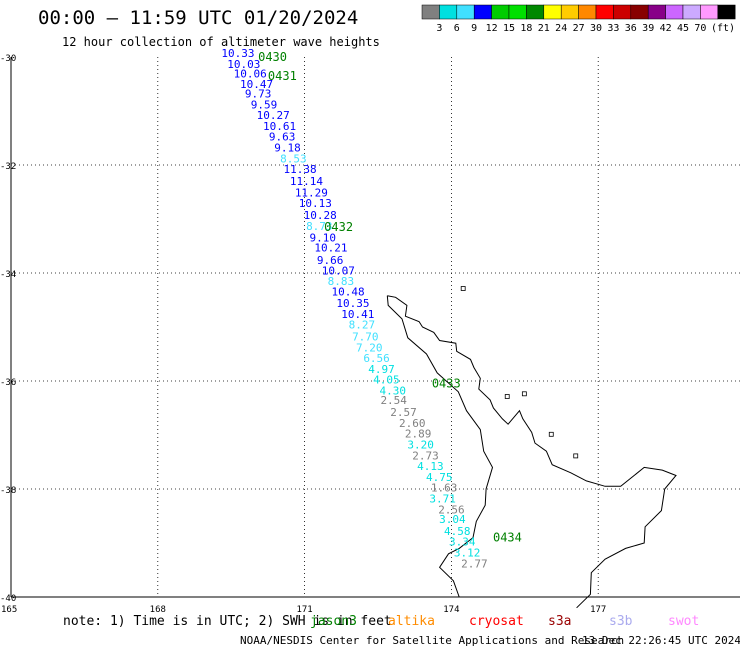 This screenshot has height=650, width=740. Describe the element at coordinates (451, 610) in the screenshot. I see `longitude-tick-label: 174` at that location.